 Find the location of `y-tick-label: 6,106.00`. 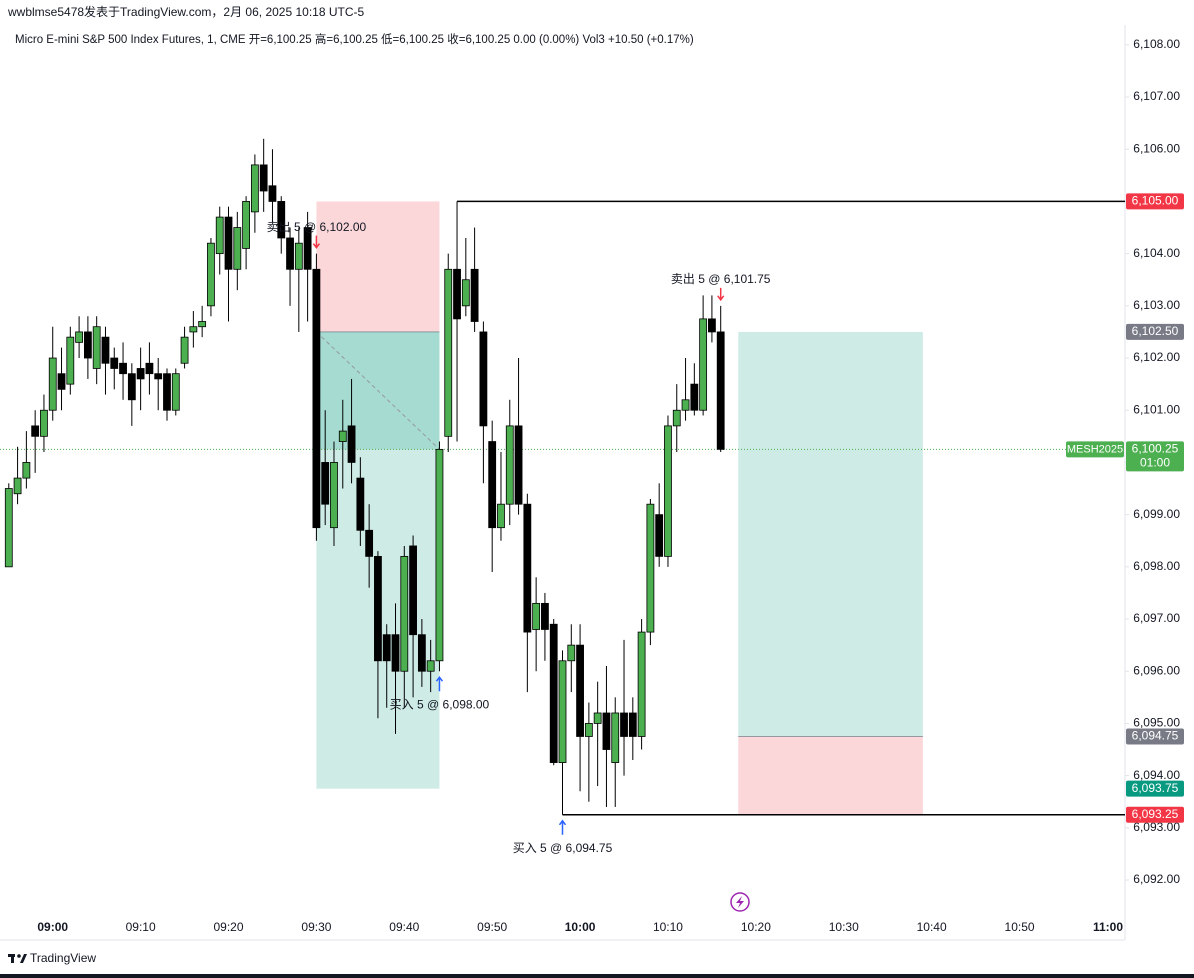

y-tick-label: 6,106.00 is located at coordinates (1156, 148).